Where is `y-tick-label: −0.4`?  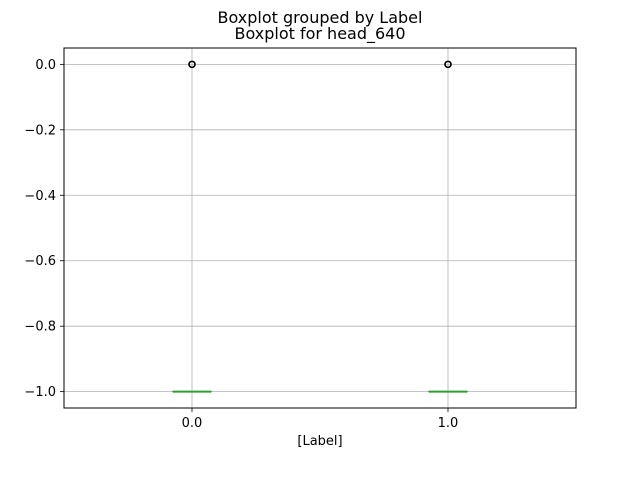 y-tick-label: −0.4 is located at coordinates (40, 196).